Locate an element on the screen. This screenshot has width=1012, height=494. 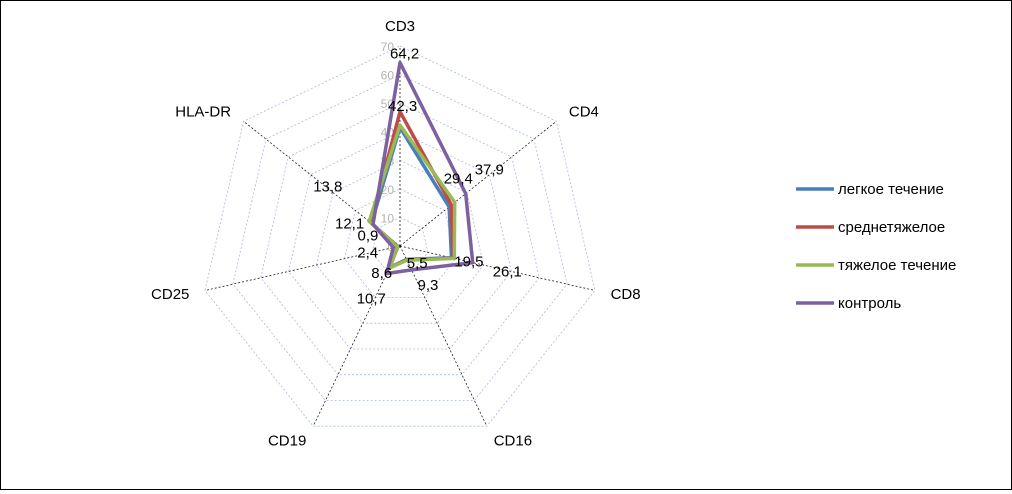
axis-label-cd16: CD16 is located at coordinates (513, 441).